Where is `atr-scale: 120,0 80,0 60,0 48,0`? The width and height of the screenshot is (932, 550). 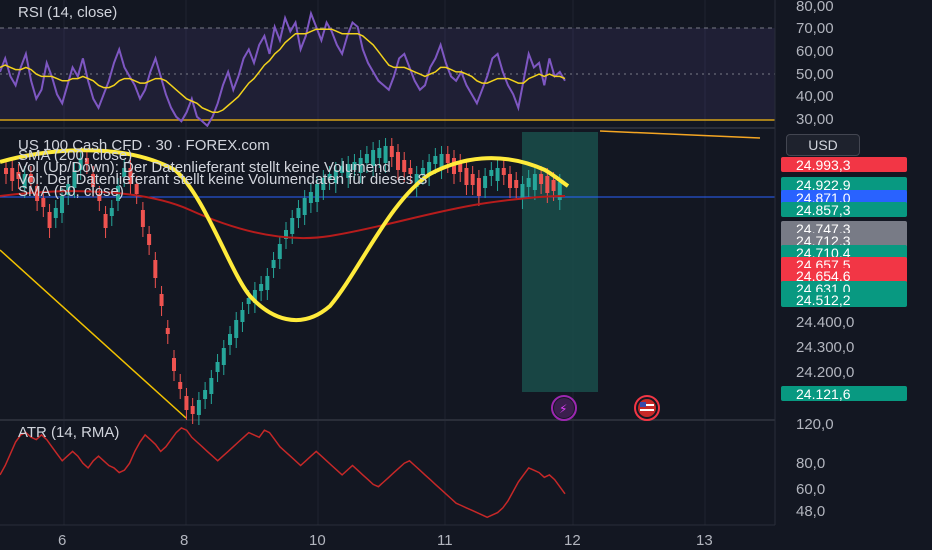
atr-scale: 120,0 80,0 60,0 48,0 is located at coordinates (815, 468).